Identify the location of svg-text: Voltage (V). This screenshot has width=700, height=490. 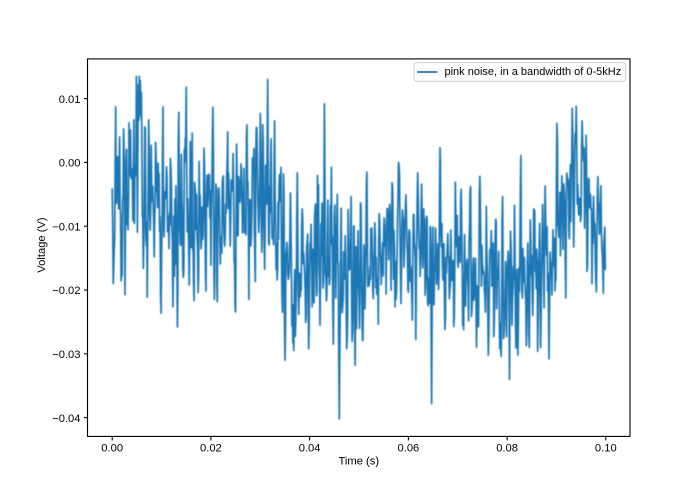
(42, 245).